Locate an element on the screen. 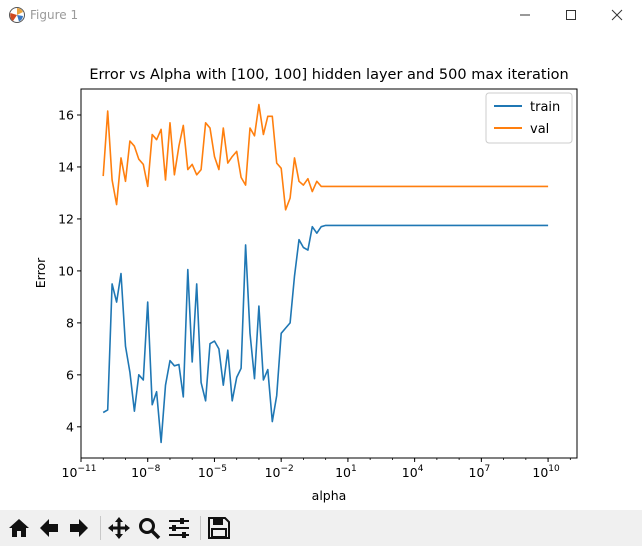  arrow-right-icon is located at coordinates (79, 528).